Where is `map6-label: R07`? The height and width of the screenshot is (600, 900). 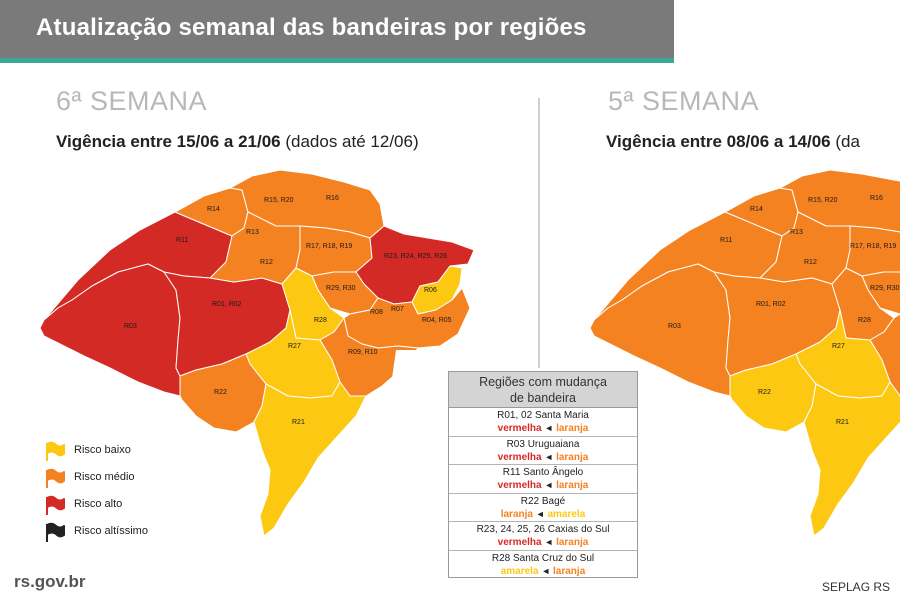 map6-label: R07 is located at coordinates (397, 309).